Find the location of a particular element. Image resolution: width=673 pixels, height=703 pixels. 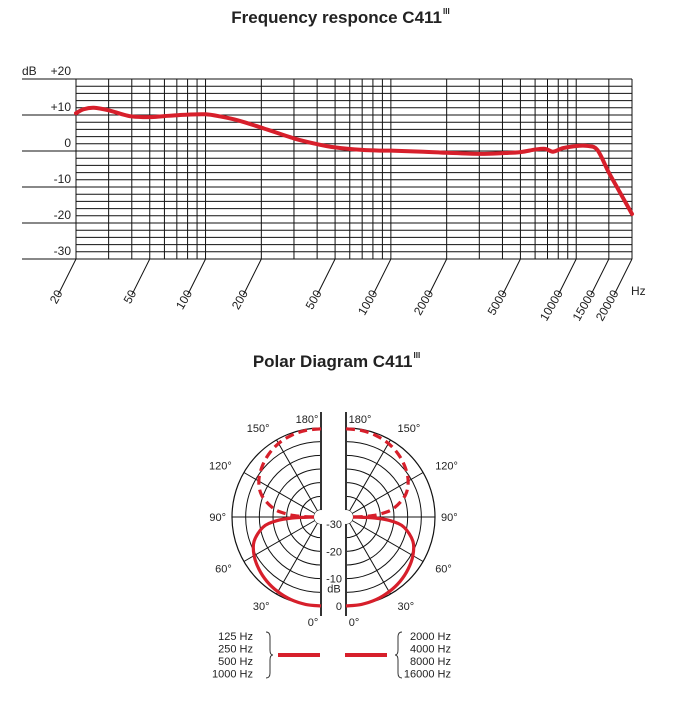

legend-left-entry: 125 Hz is located at coordinates (235, 637).